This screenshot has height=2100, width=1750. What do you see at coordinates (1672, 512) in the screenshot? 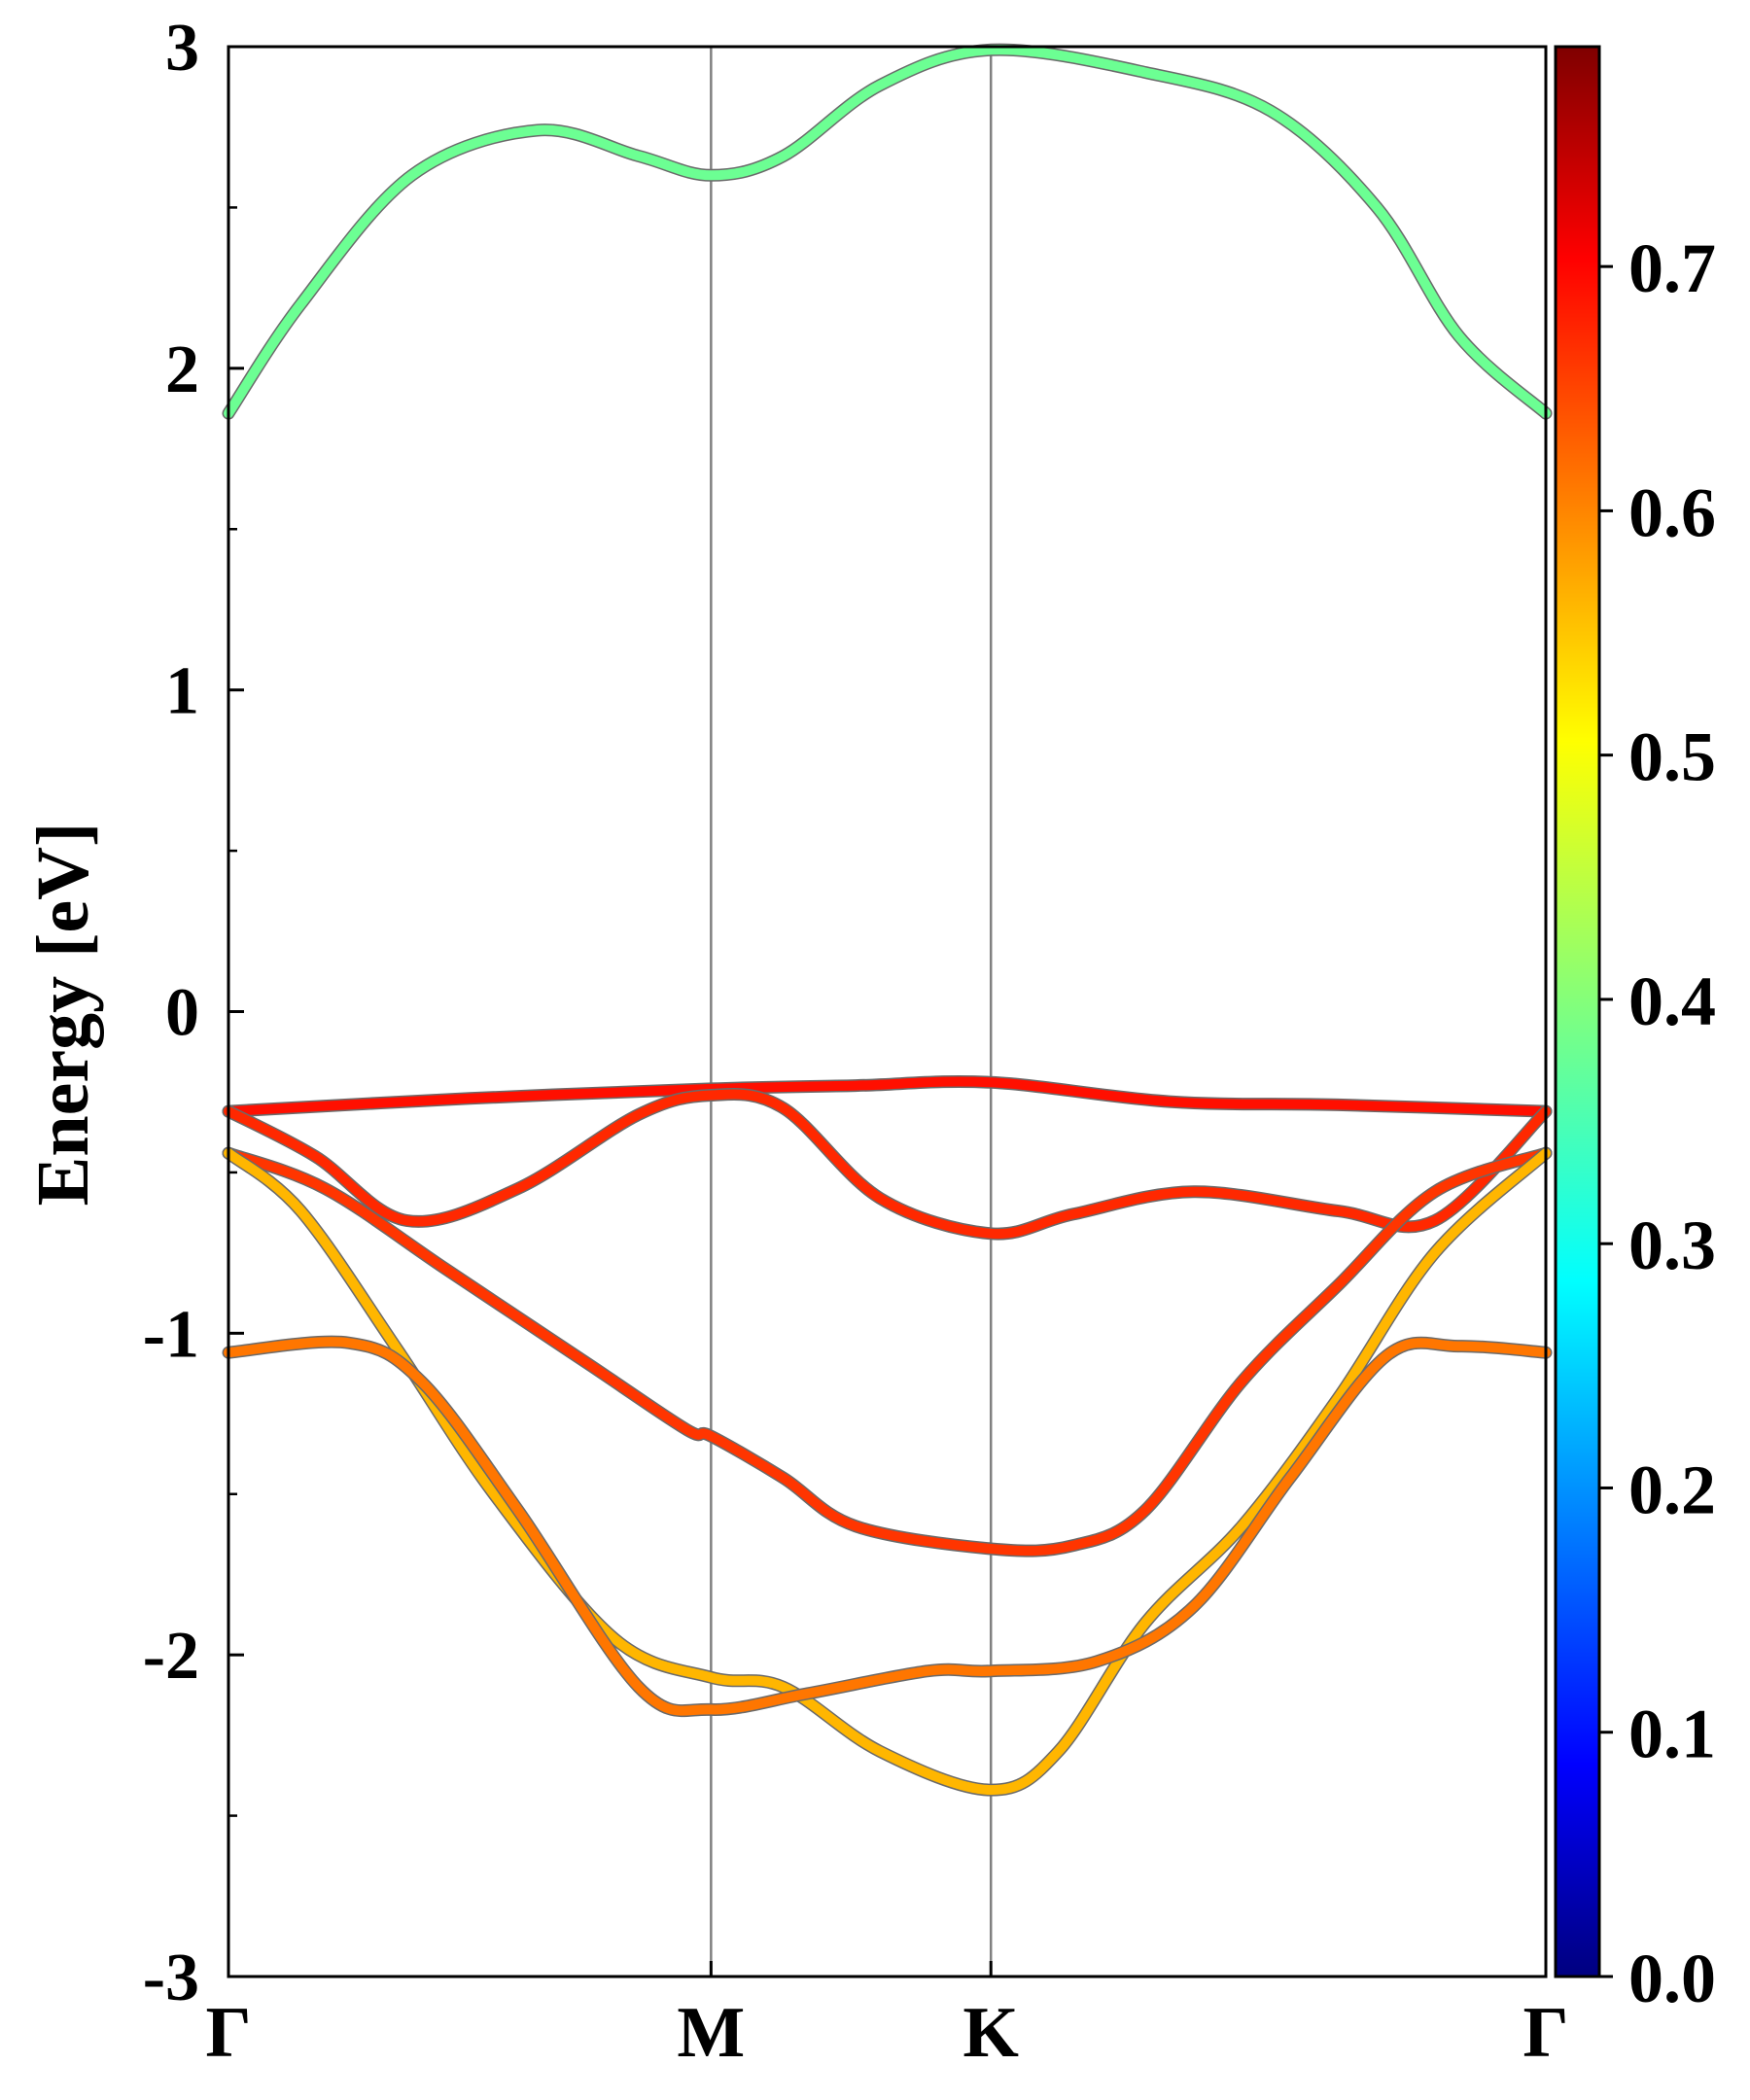
I see `colorbar-tick-label: 0.6` at bounding box center [1672, 512].